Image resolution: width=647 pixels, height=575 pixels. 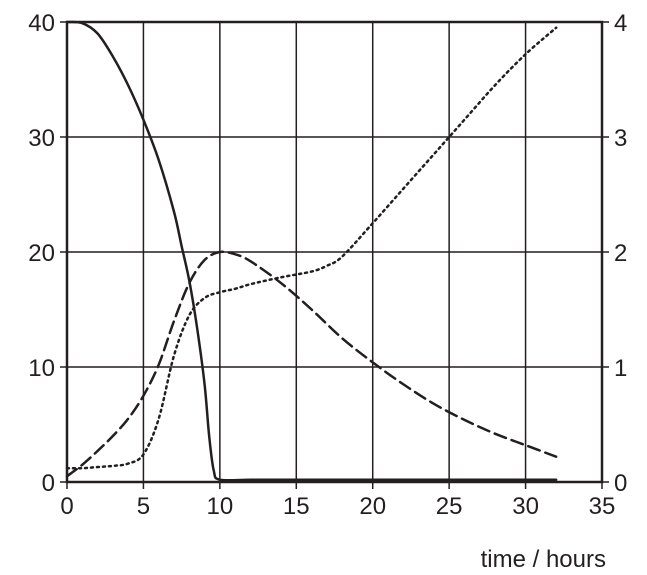 I want to click on y-right-tick-label: 2, so click(x=620, y=253).